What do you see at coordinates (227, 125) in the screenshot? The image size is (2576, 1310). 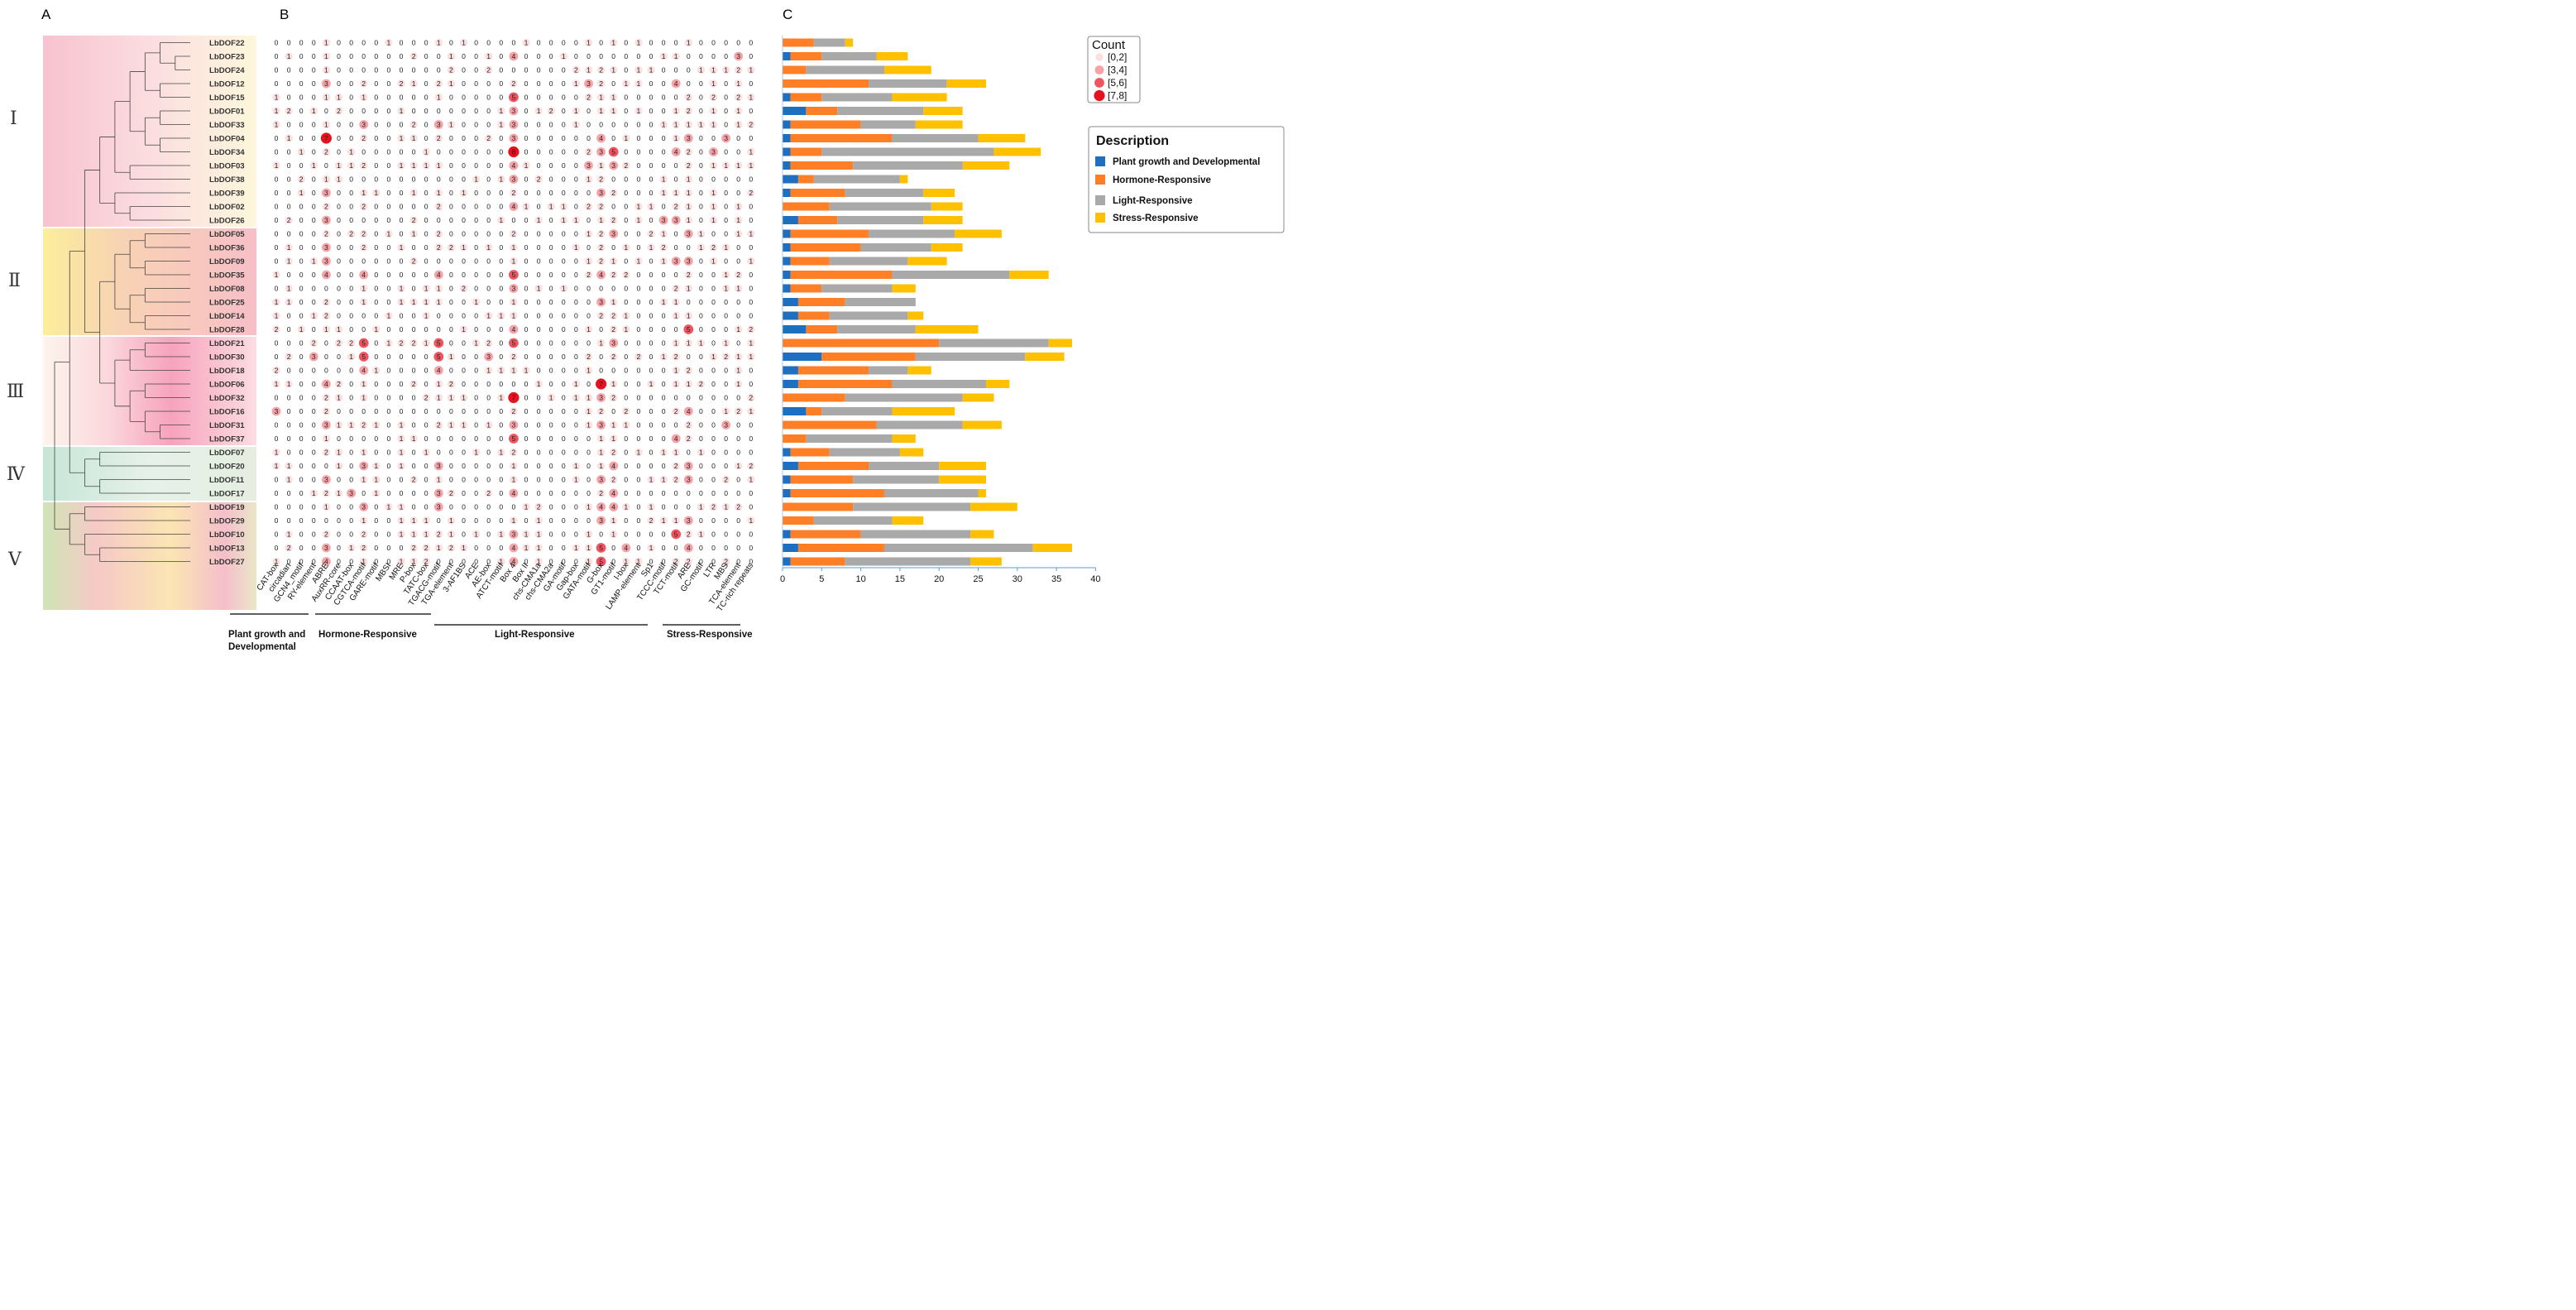 I see `gene-label: LbDOF33` at bounding box center [227, 125].